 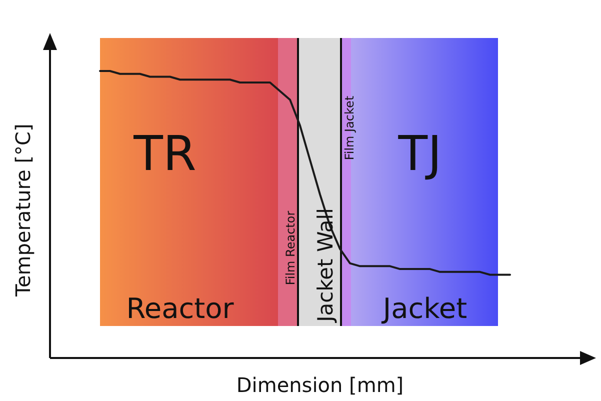 I want to click on annotation: TJ, so click(x=419, y=154).